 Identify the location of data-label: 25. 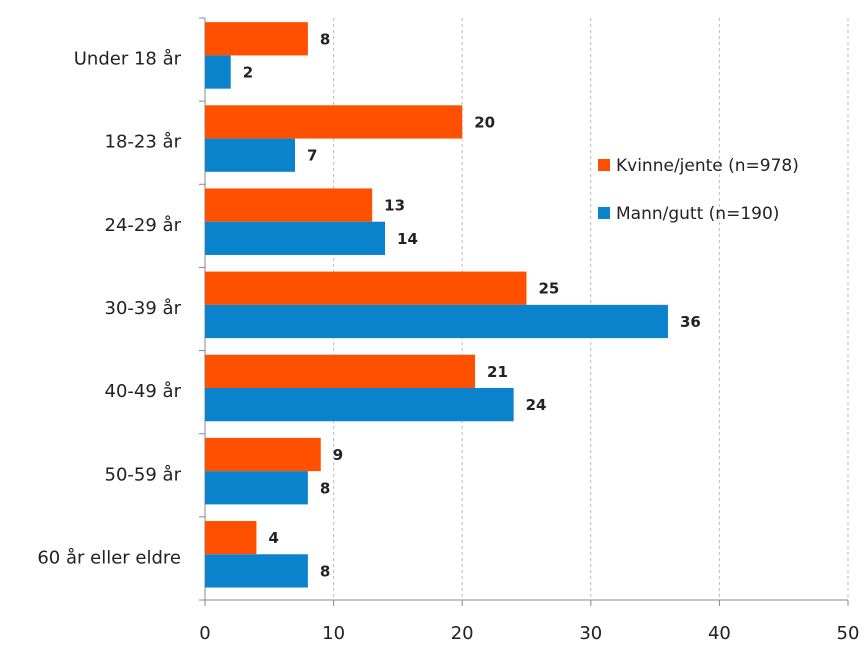
(549, 289).